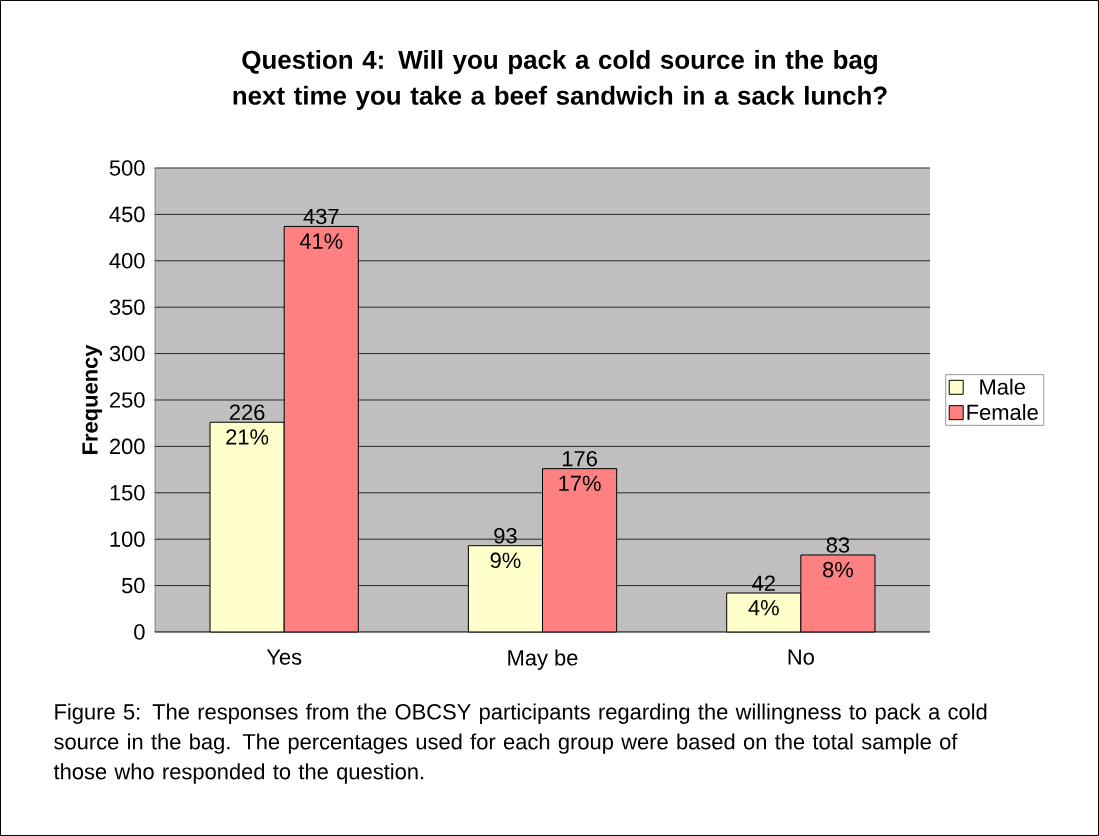 Image resolution: width=1099 pixels, height=836 pixels. I want to click on legend-label: Male, so click(1003, 386).